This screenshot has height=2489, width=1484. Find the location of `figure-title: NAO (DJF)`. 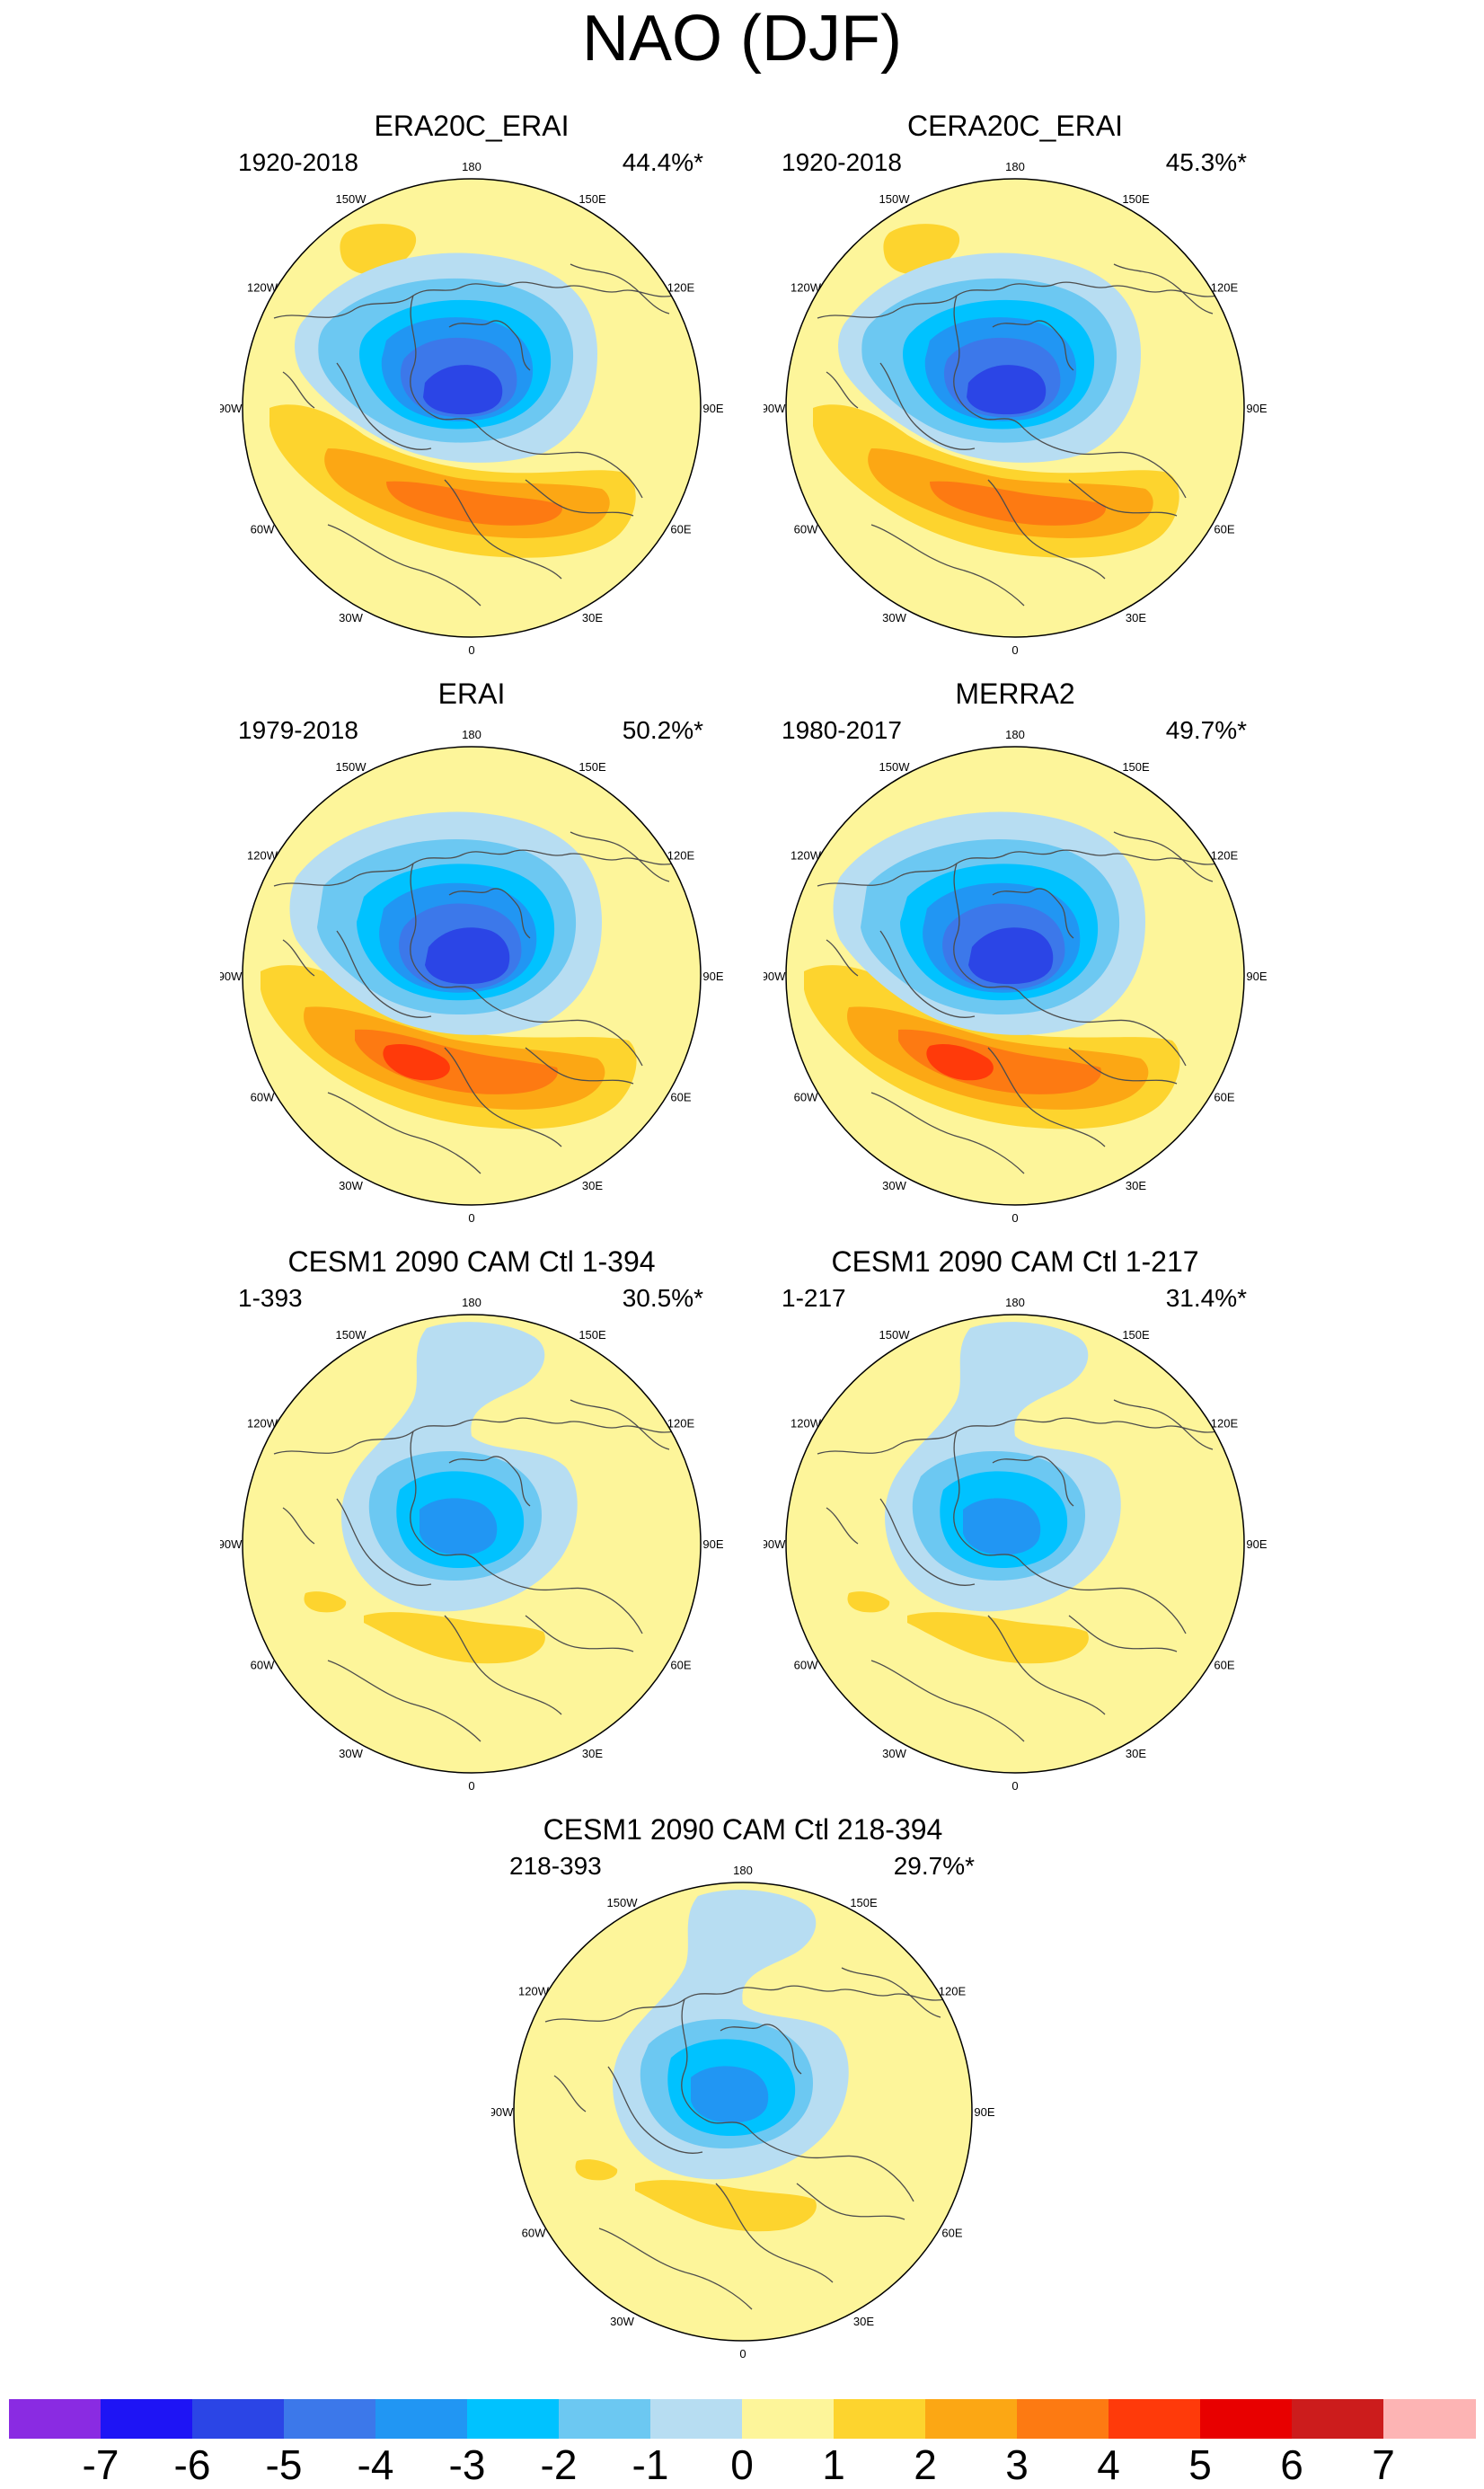

figure-title: NAO (DJF) is located at coordinates (742, 39).